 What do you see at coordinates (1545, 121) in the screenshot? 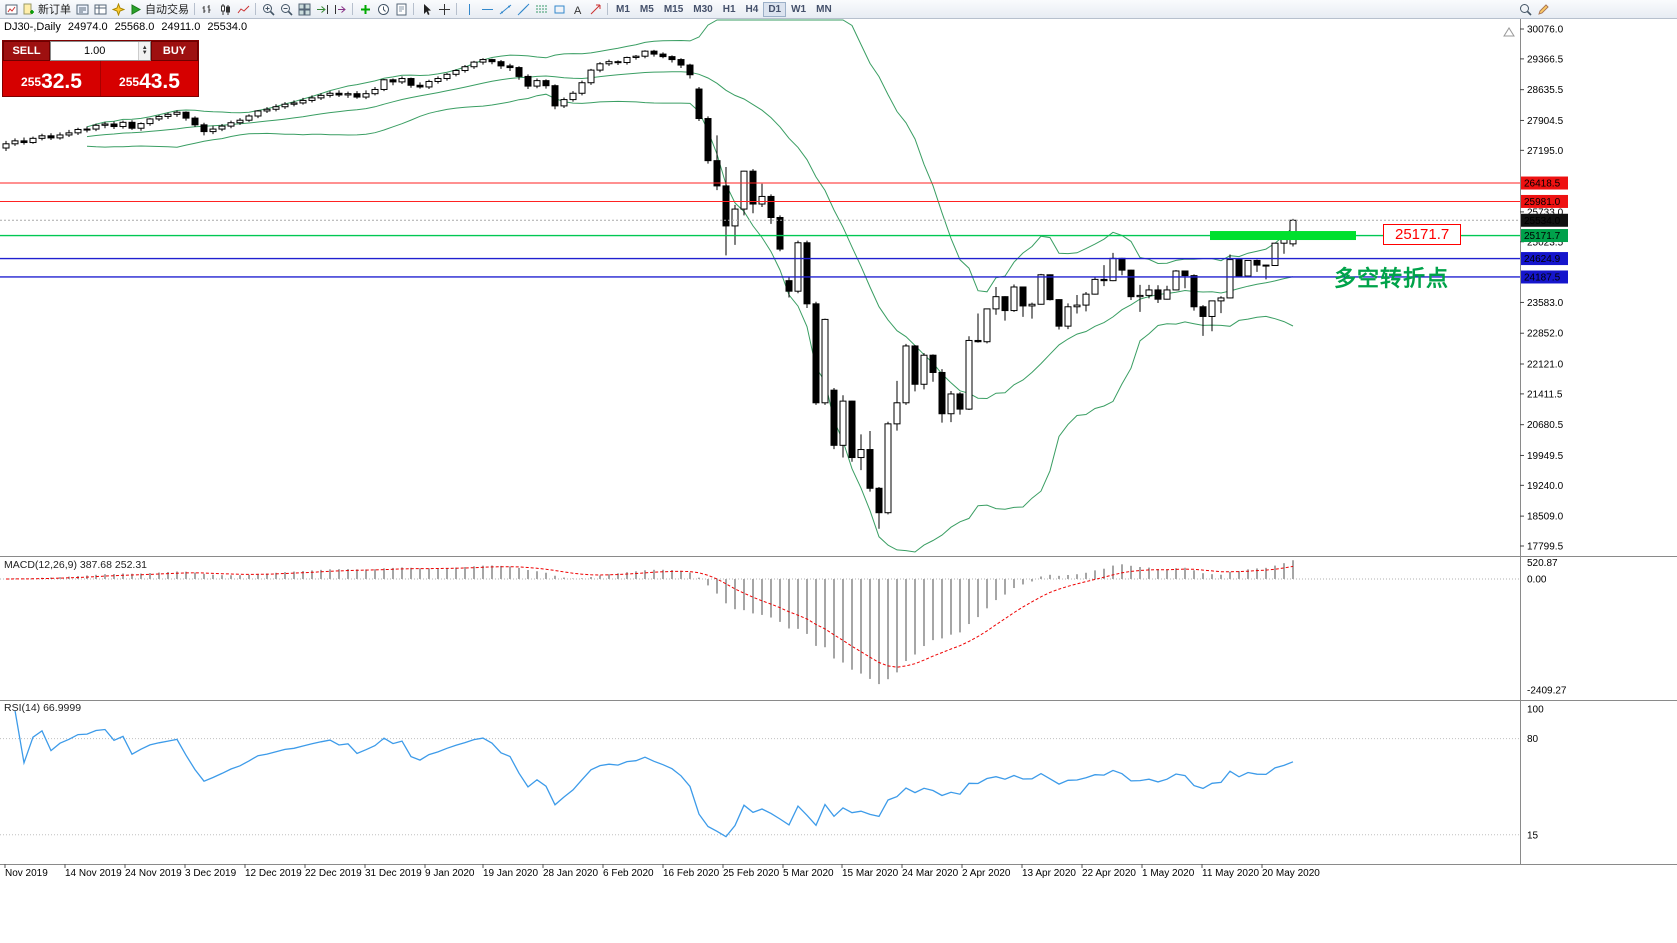
I see `svg-text: 27904.5` at bounding box center [1545, 121].